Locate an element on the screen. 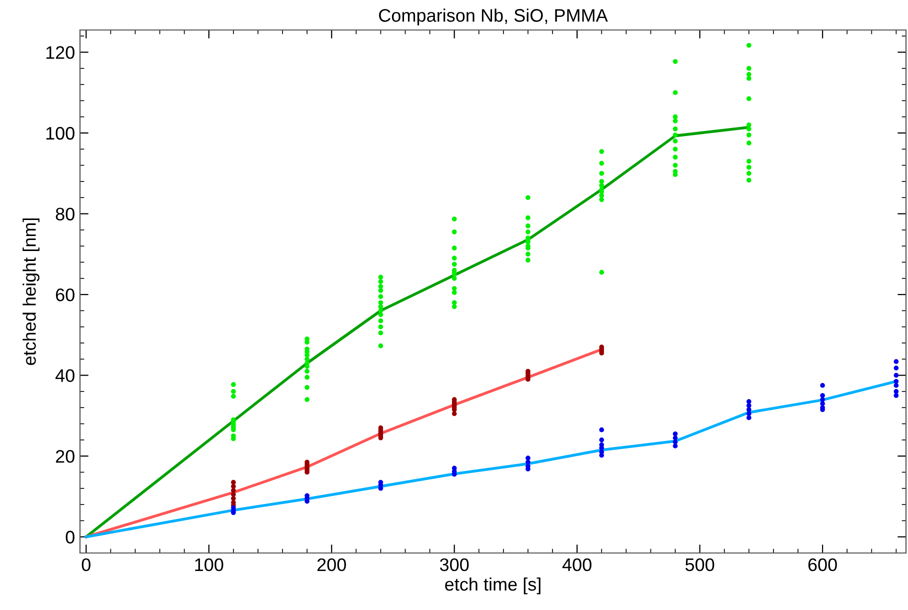 Image resolution: width=908 pixels, height=610 pixels. y-tick-label: 120 is located at coordinates (60, 52).